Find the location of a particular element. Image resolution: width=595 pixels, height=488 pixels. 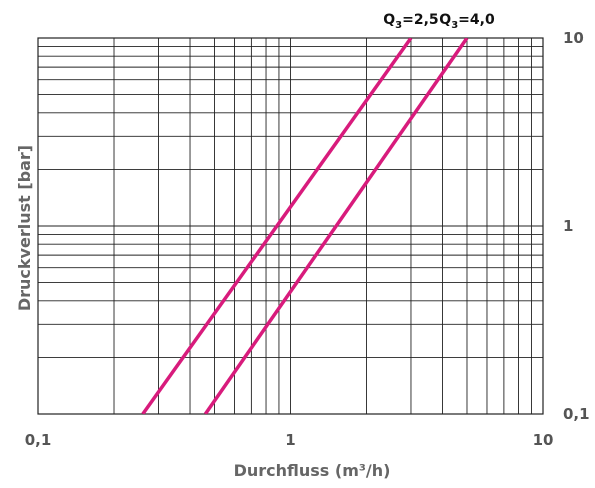

y-tick-label: 1 is located at coordinates (568, 226).